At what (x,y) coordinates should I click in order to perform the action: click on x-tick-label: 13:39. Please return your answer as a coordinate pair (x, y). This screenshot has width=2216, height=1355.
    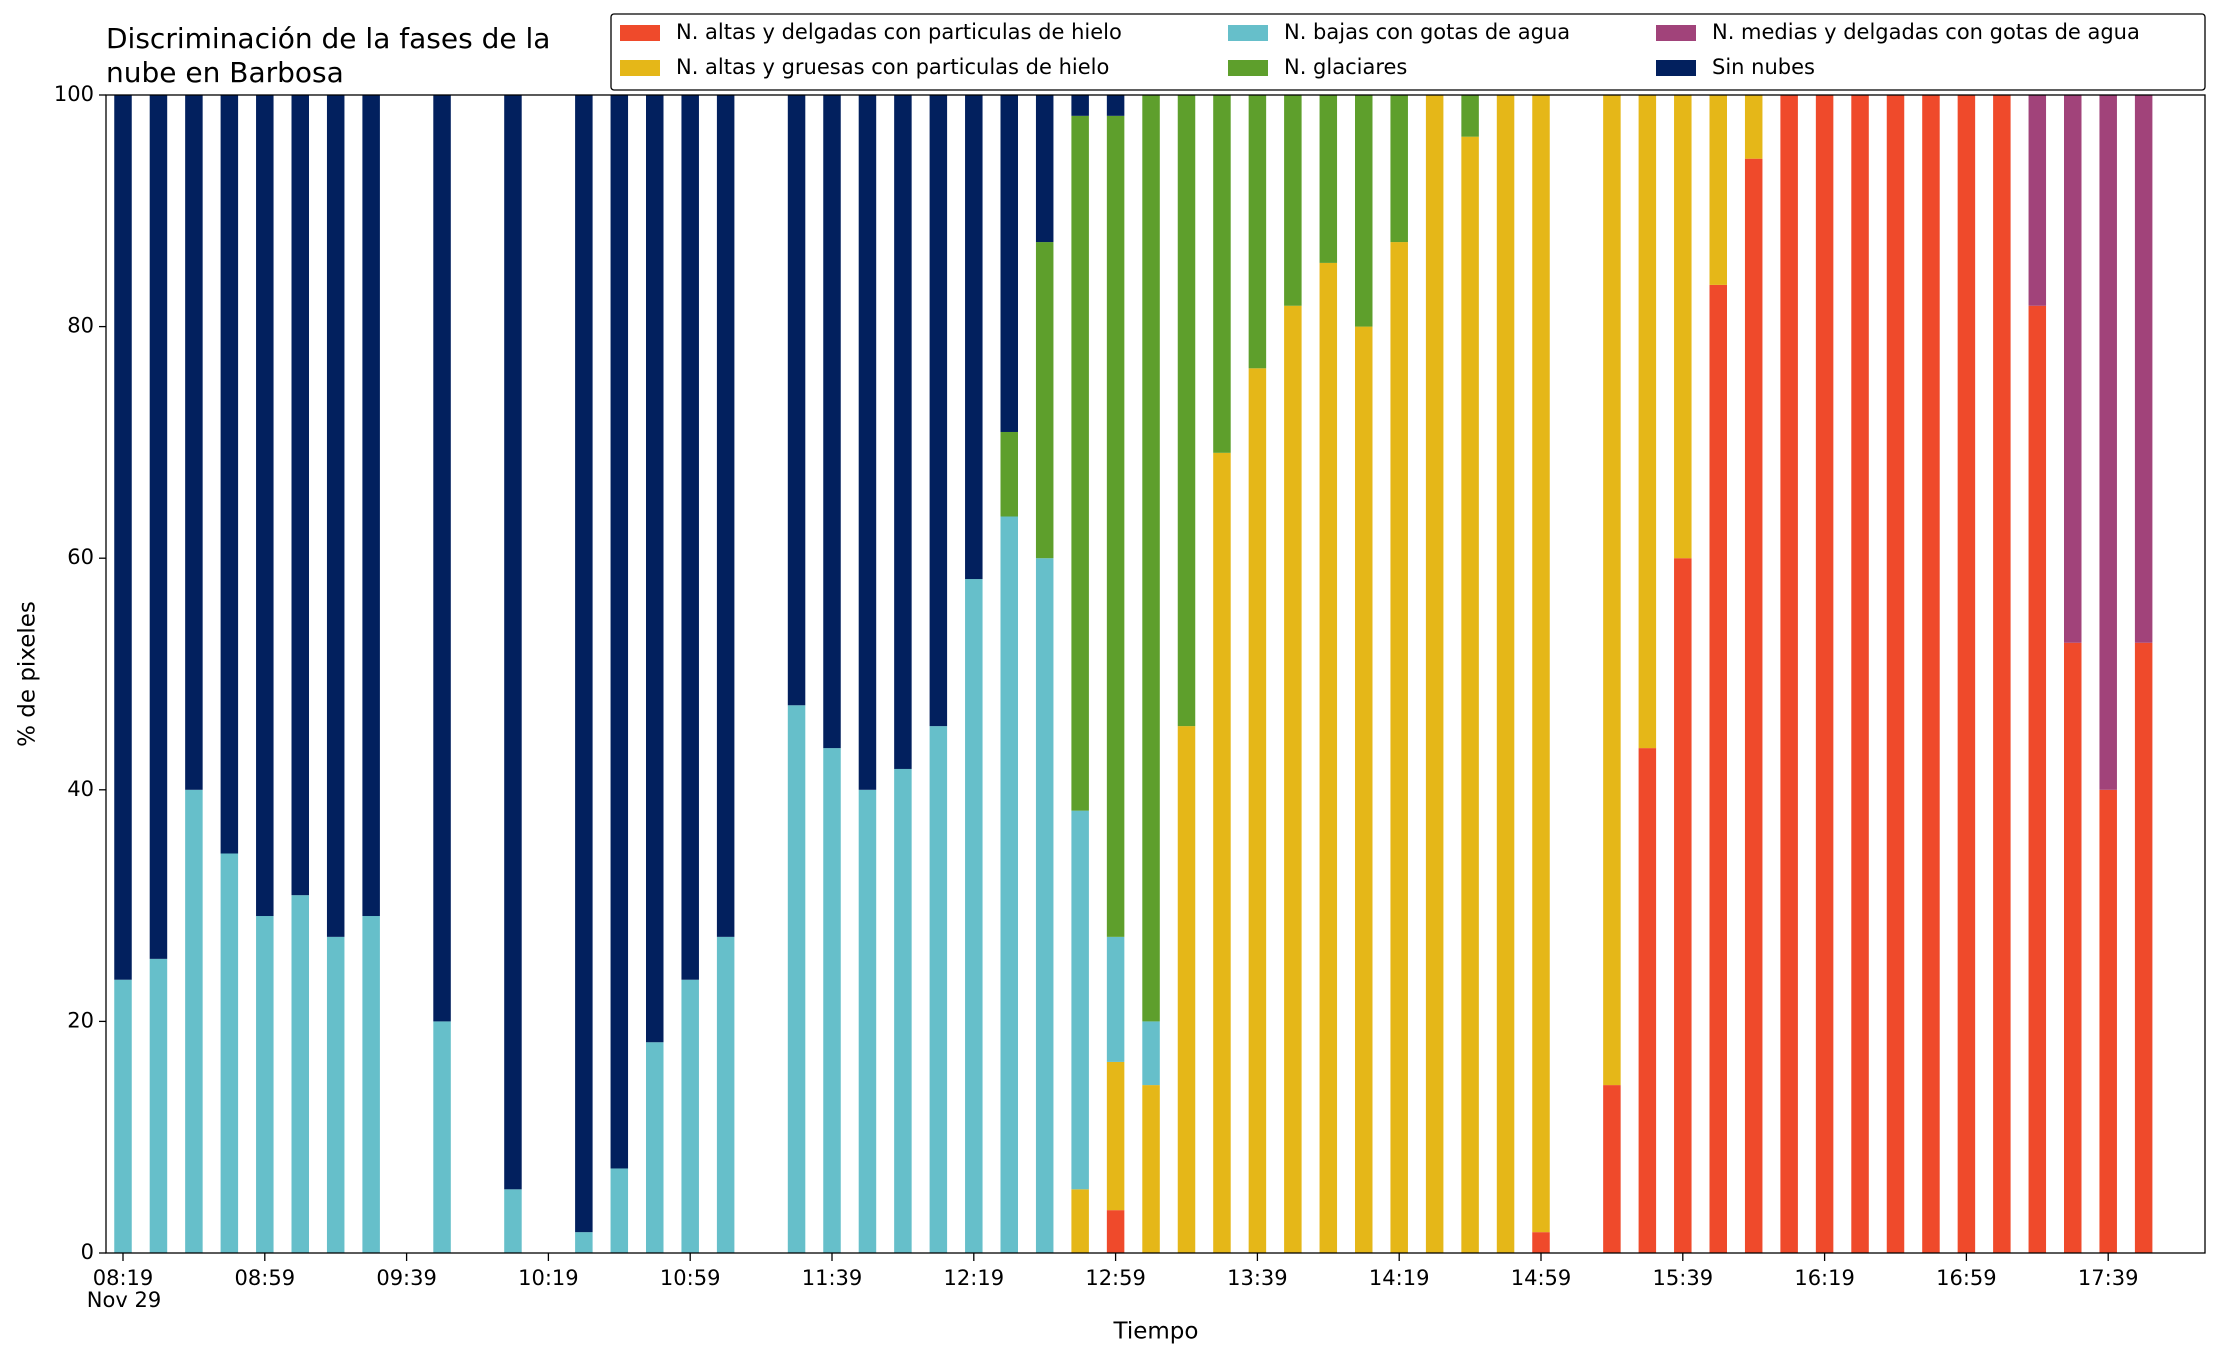
    Looking at the image, I should click on (1257, 1278).